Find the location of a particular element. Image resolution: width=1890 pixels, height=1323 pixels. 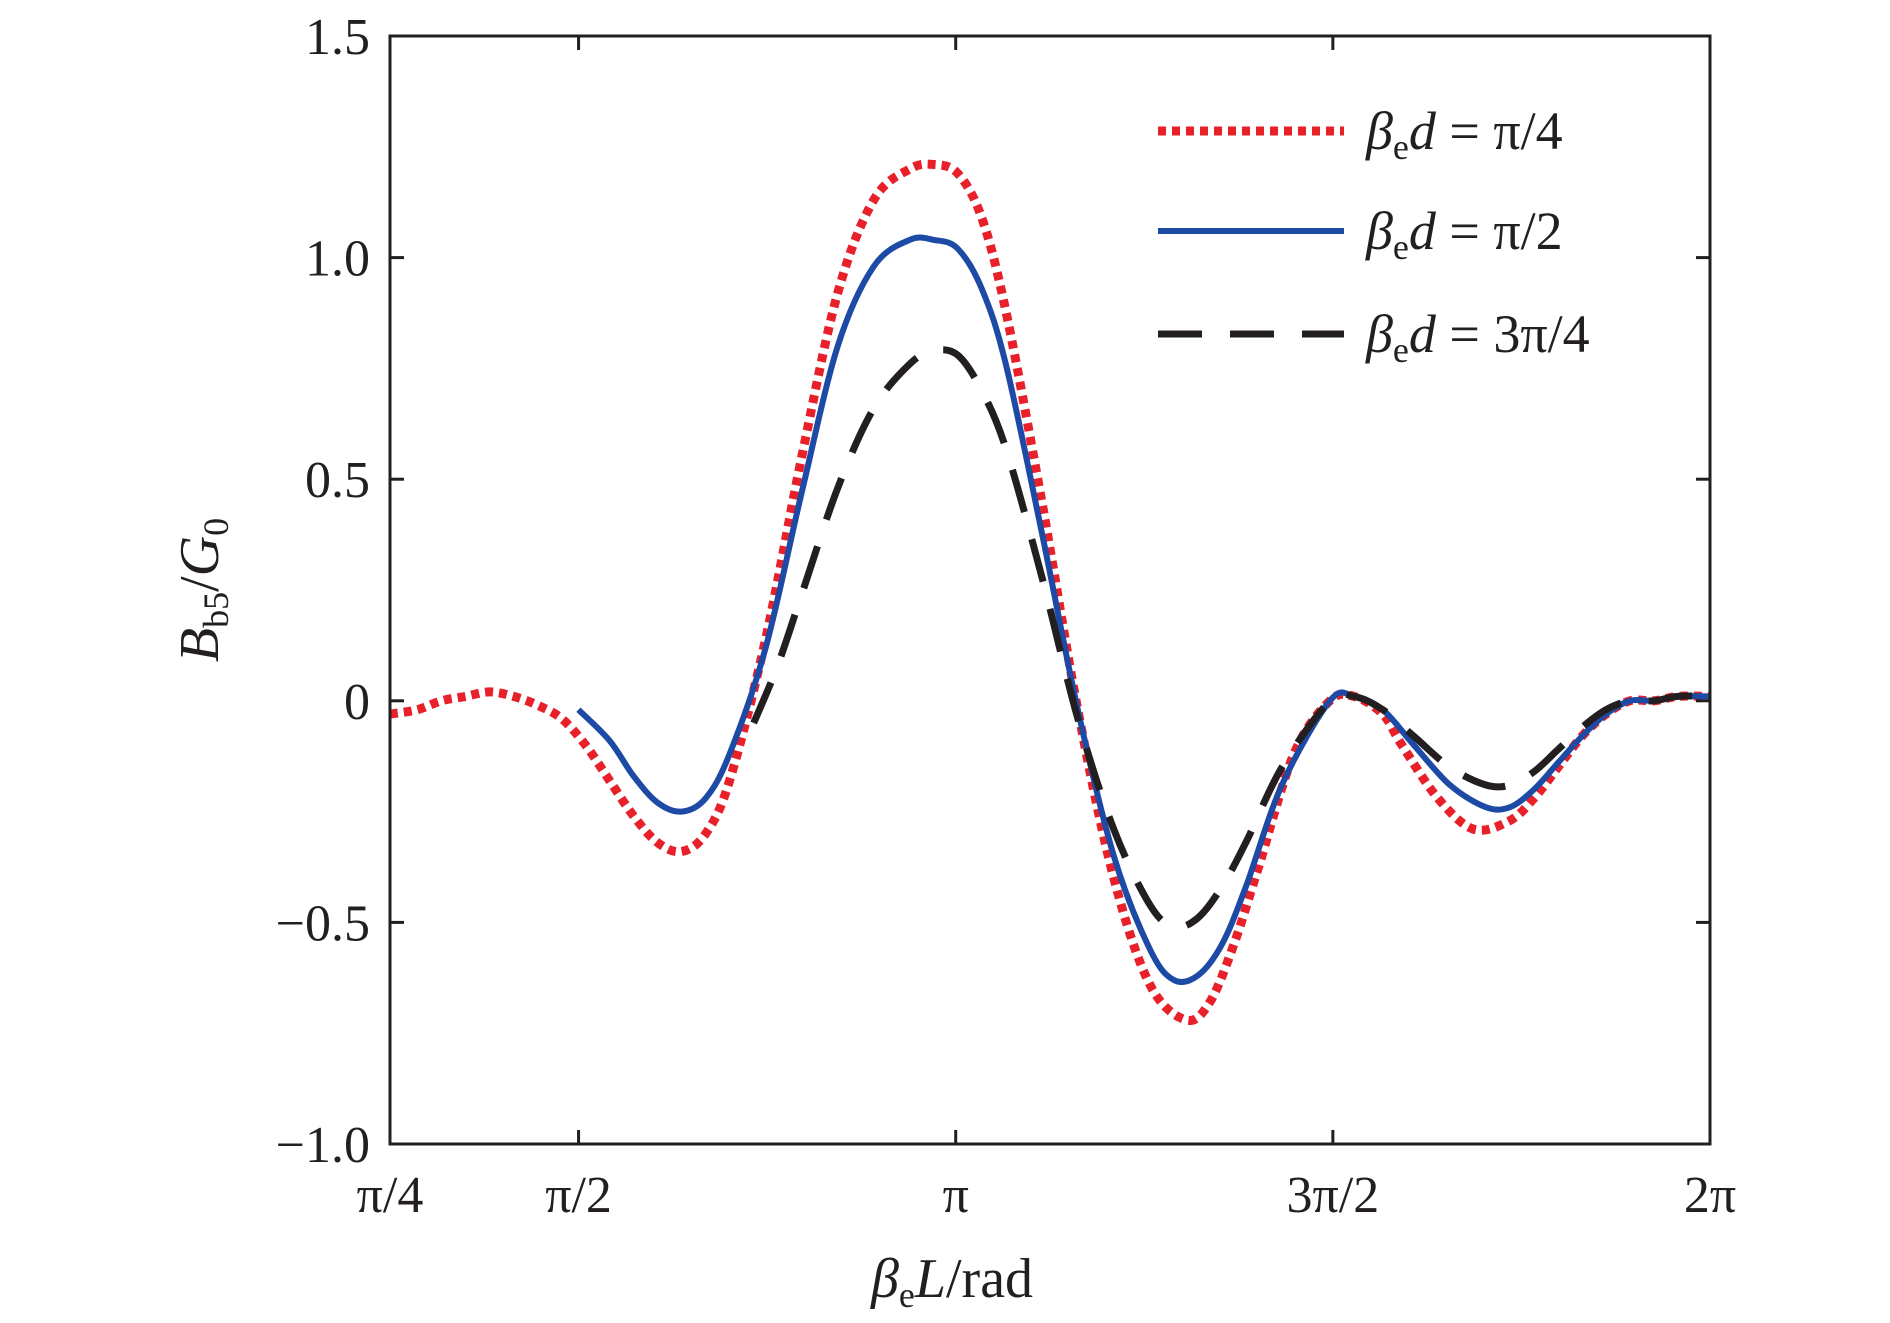

x-tick-label: 3π/2 is located at coordinates (1333, 1195).